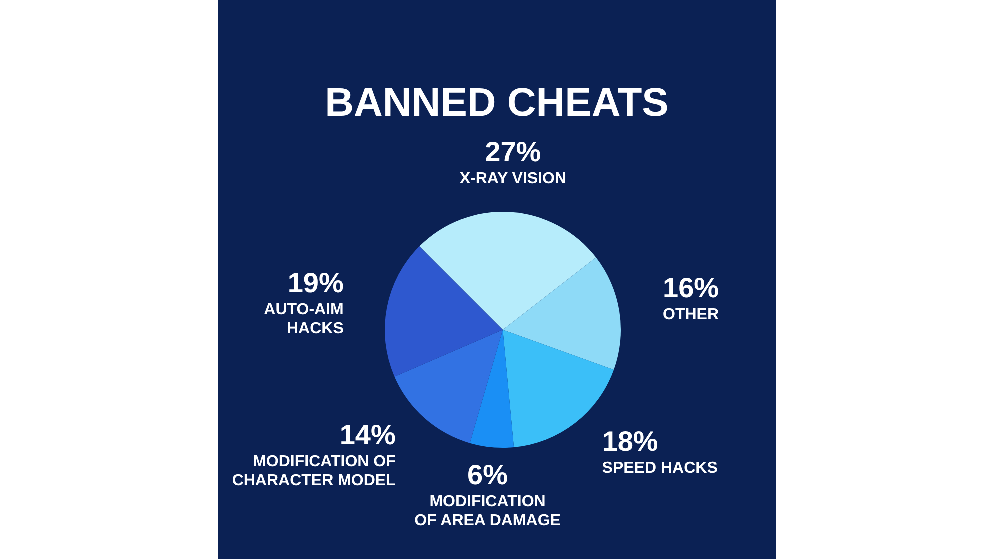 This screenshot has height=559, width=994. I want to click on data-label: 18%, so click(630, 442).